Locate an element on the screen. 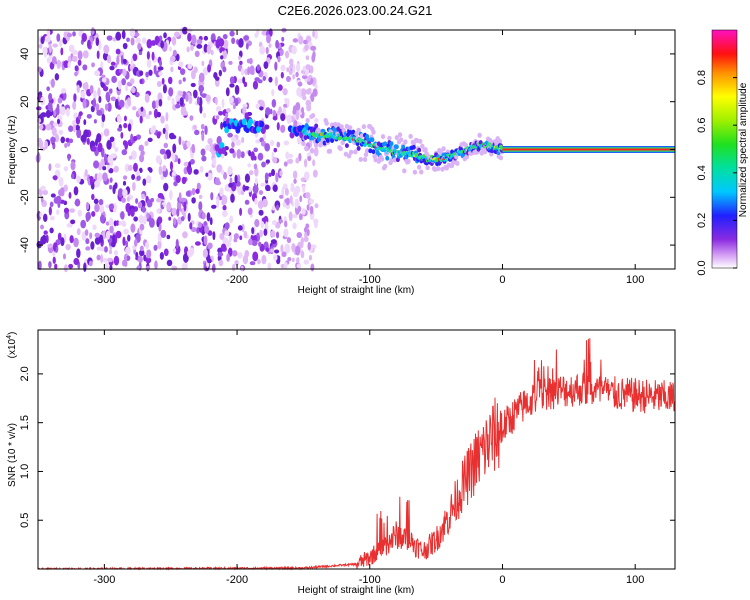 This screenshot has width=750, height=600. snr-ytick-label-3: 2.0 is located at coordinates (25, 373).